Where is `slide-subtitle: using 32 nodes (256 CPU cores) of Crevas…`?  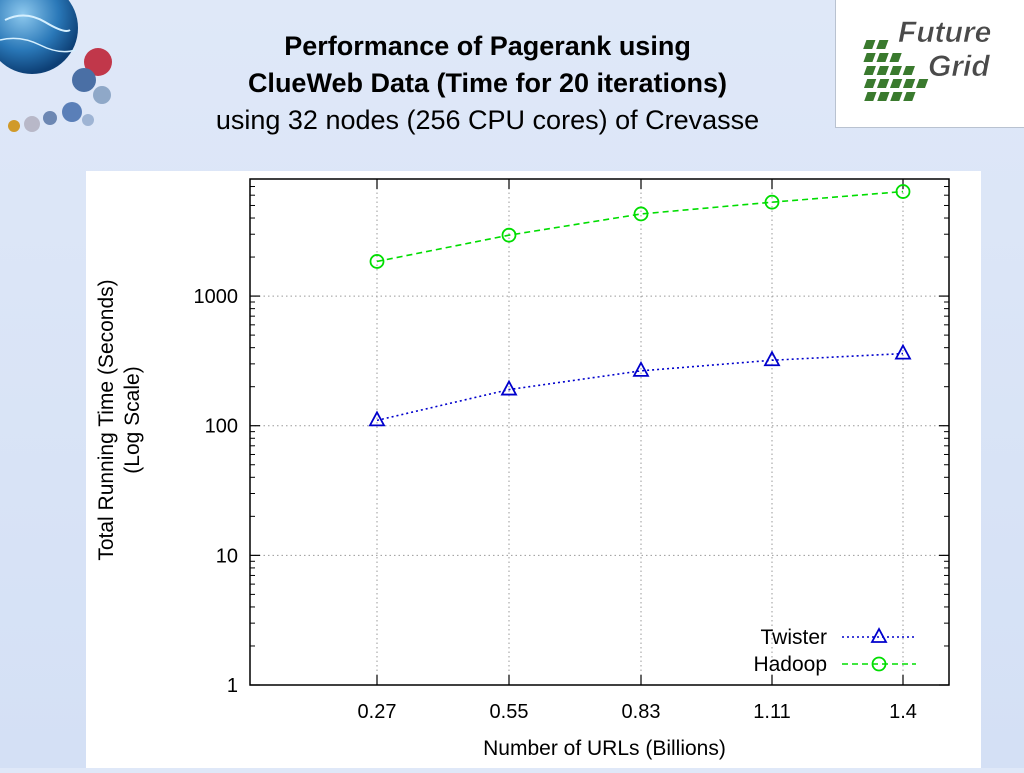
slide-subtitle: using 32 nodes (256 CPU cores) of Crevas… is located at coordinates (487, 120).